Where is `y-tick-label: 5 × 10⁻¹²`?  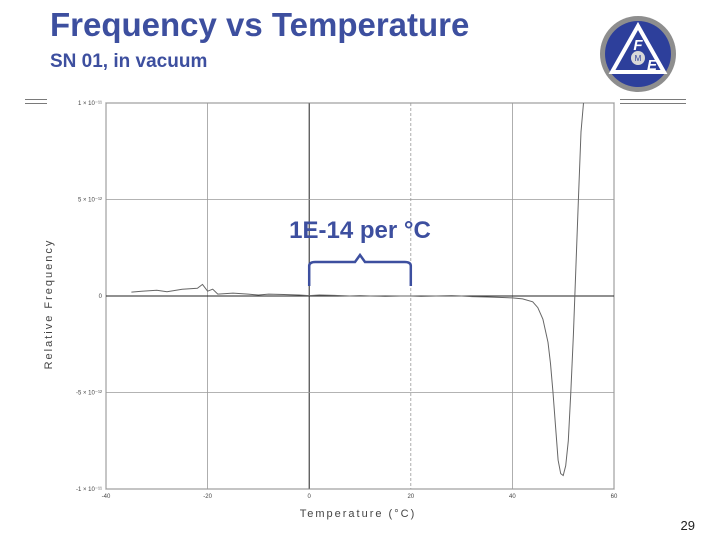 y-tick-label: 5 × 10⁻¹² is located at coordinates (90, 201).